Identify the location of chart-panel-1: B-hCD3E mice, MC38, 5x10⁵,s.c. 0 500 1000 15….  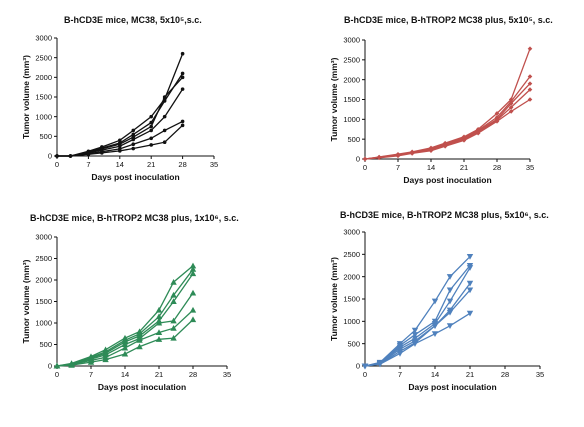
(119, 98).